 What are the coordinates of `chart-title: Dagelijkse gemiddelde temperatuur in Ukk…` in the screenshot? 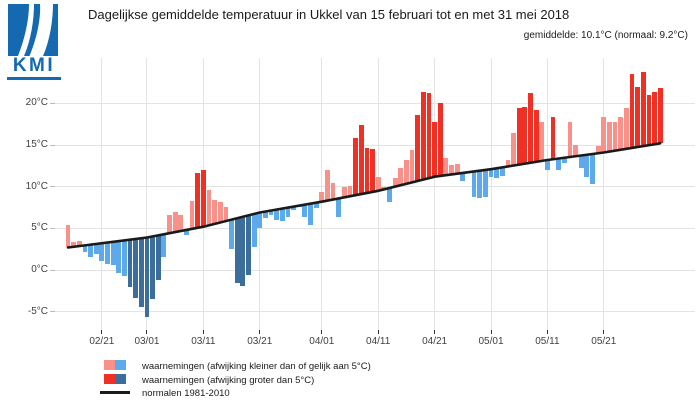 It's located at (329, 14).